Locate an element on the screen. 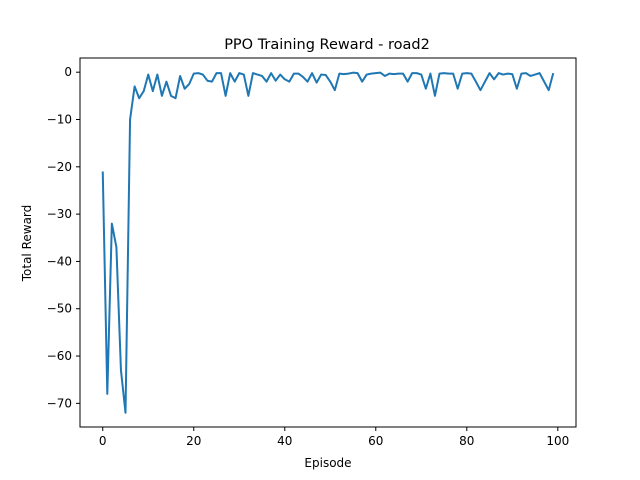 The height and width of the screenshot is (480, 640). y-tick-label: −30 is located at coordinates (59, 214).